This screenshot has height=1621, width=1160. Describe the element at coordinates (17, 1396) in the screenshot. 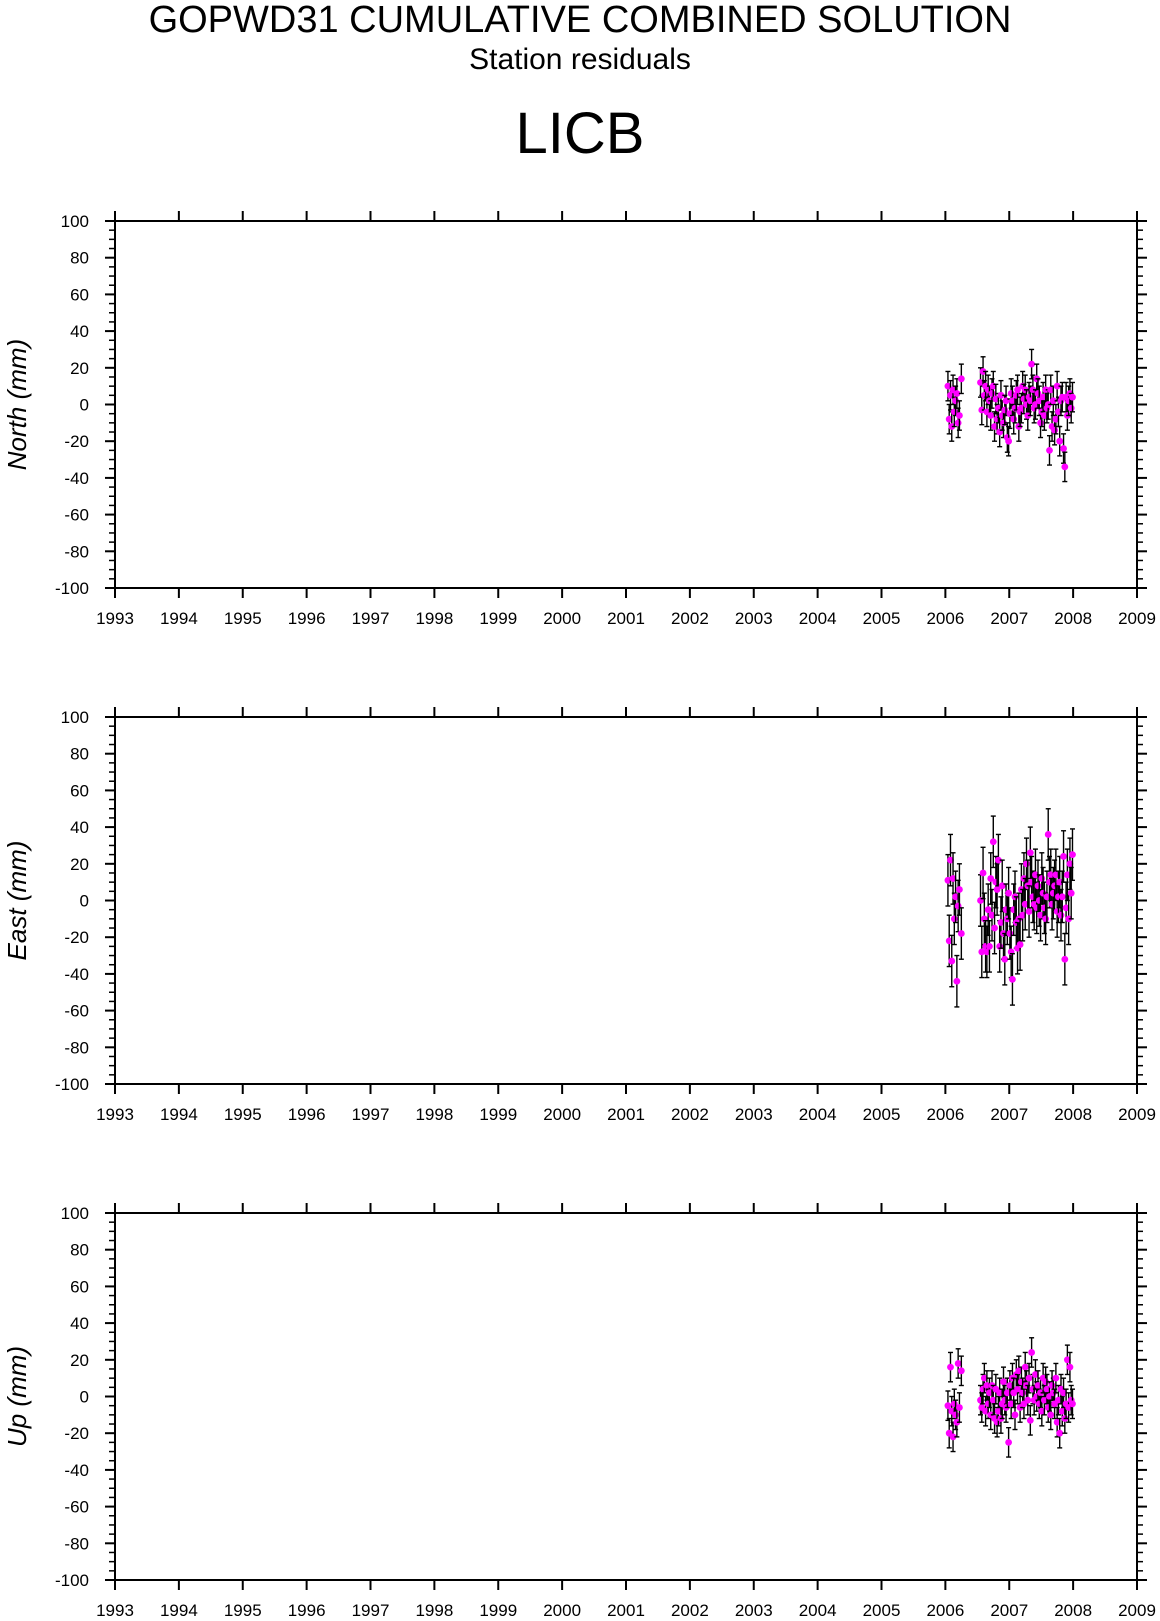

I see `y-axis-label: Up (mm)` at that location.